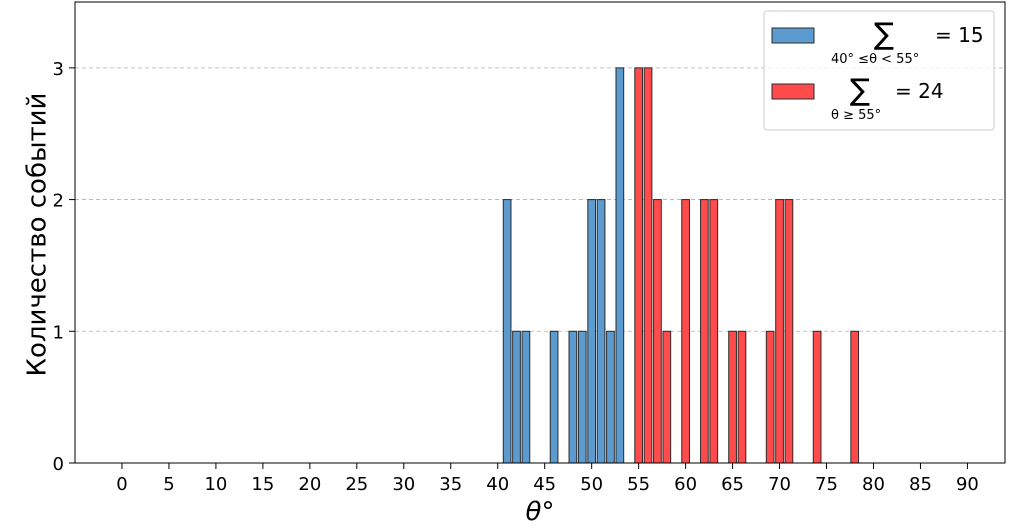 The height and width of the screenshot is (529, 1020). What do you see at coordinates (121, 484) in the screenshot?
I see `x-tick-label: 0` at bounding box center [121, 484].